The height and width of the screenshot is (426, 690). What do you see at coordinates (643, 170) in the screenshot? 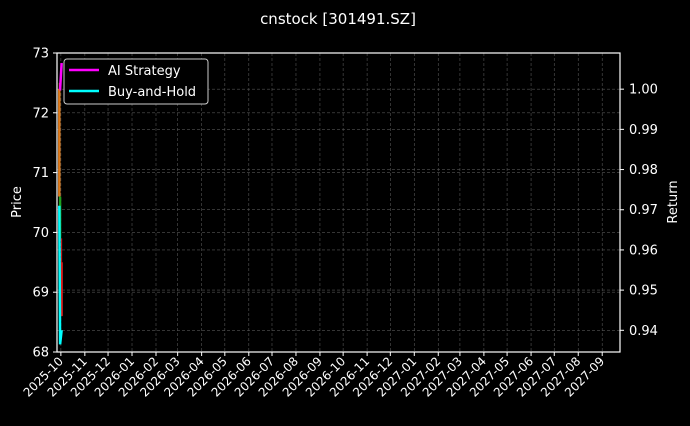
I see `y2-tick-label: 0.98` at bounding box center [643, 170].